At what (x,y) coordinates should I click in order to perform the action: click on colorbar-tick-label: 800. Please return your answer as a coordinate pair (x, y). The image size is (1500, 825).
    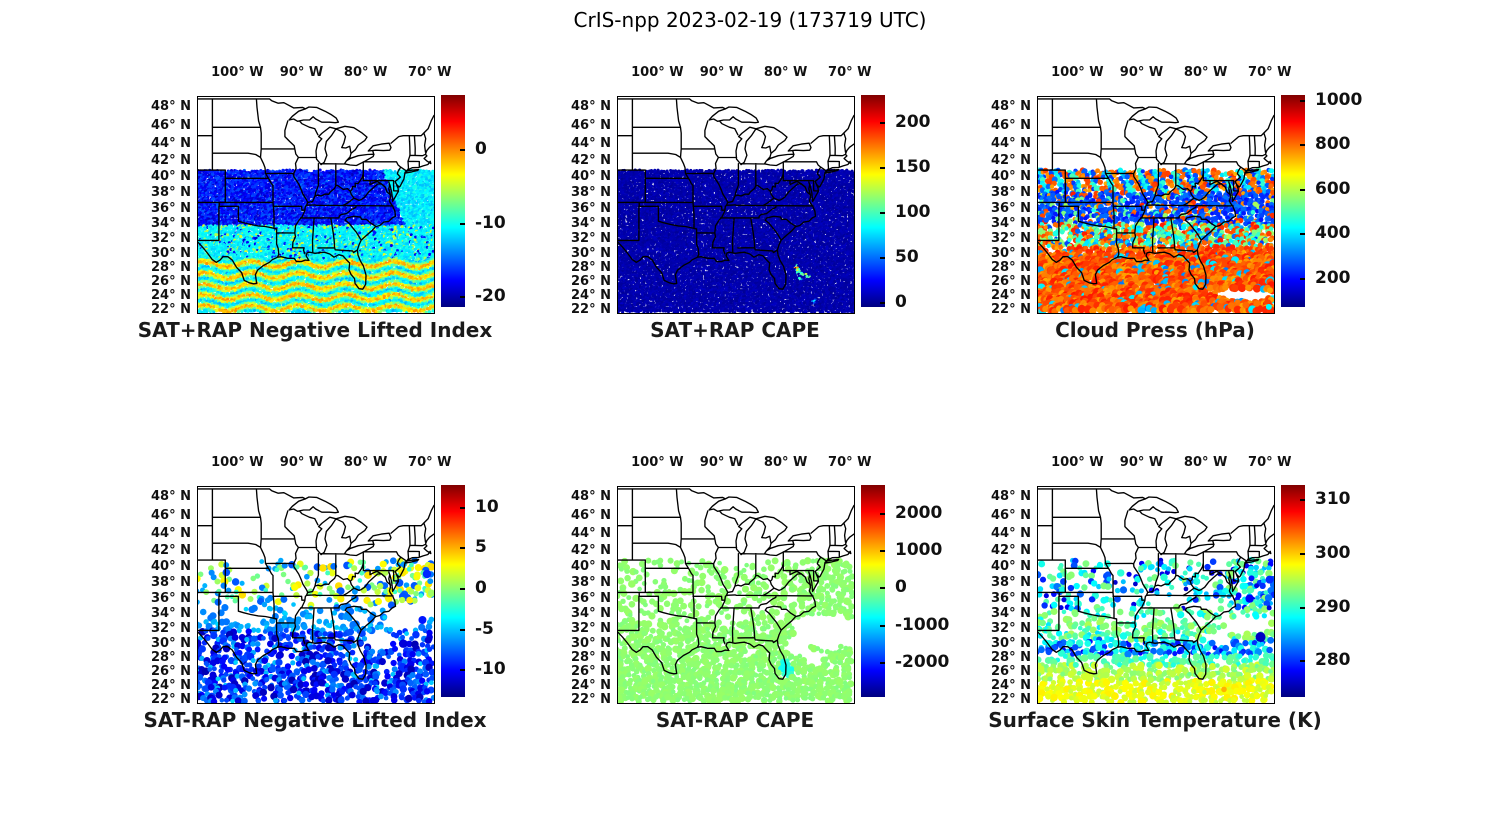
    Looking at the image, I should click on (1333, 144).